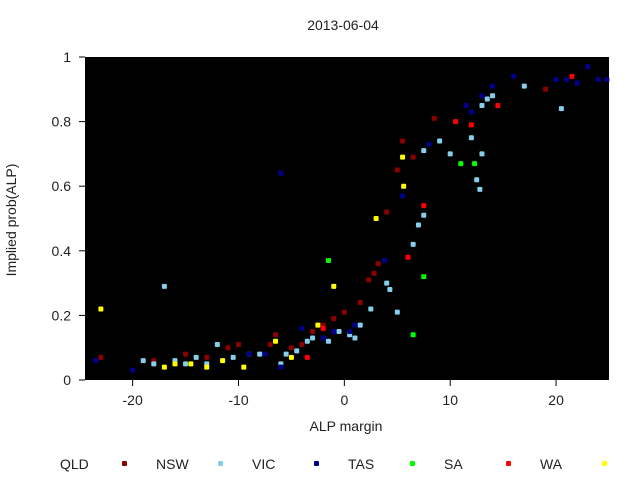 This screenshot has height=480, width=640. What do you see at coordinates (453, 464) in the screenshot?
I see `legend-label-sa: SA` at bounding box center [453, 464].